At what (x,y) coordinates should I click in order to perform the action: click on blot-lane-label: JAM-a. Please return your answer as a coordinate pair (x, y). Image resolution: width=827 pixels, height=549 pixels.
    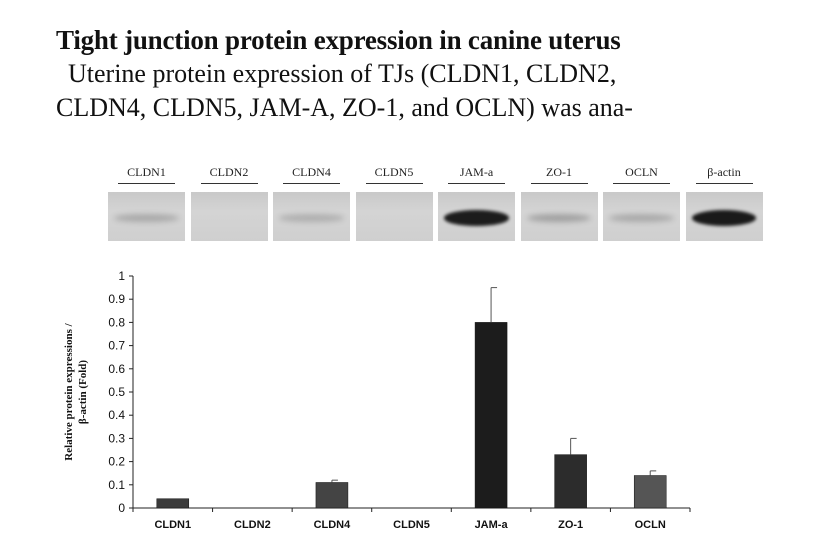
    Looking at the image, I should click on (476, 172).